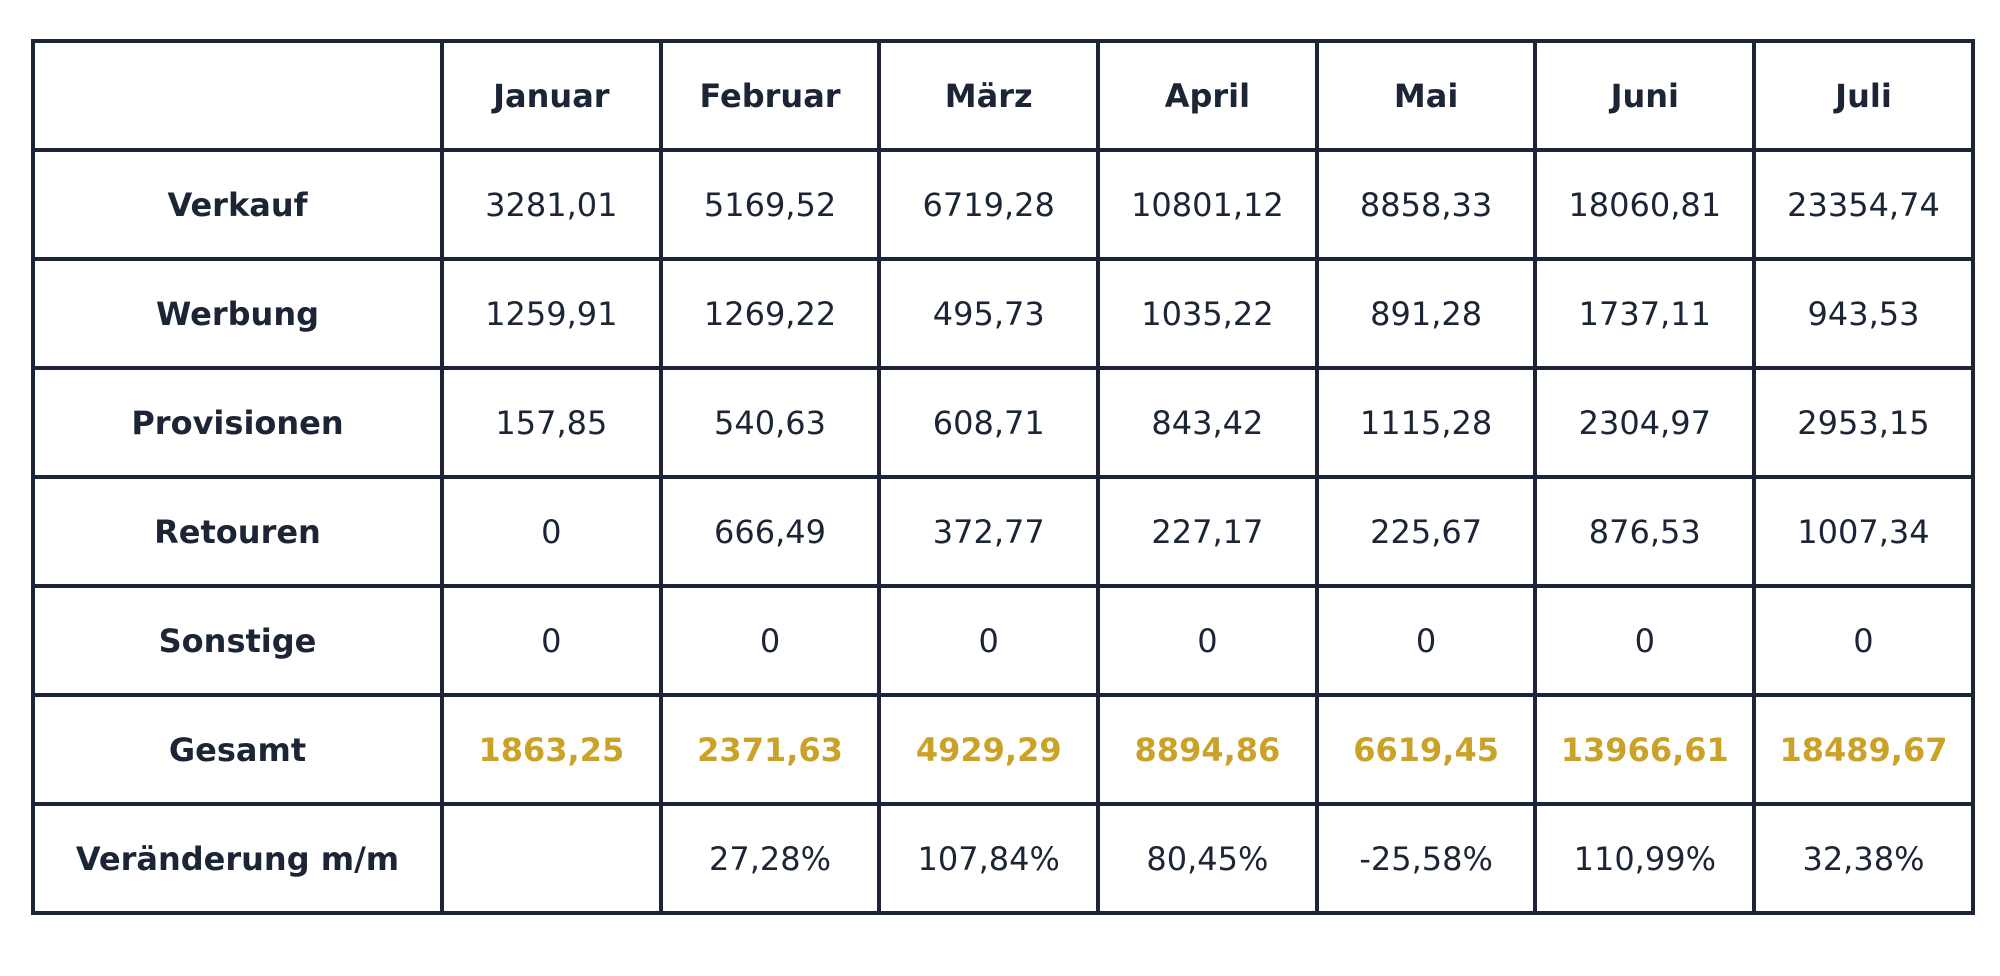 The height and width of the screenshot is (976, 2000). Describe the element at coordinates (1645, 95) in the screenshot. I see `month-header: Juni` at that location.